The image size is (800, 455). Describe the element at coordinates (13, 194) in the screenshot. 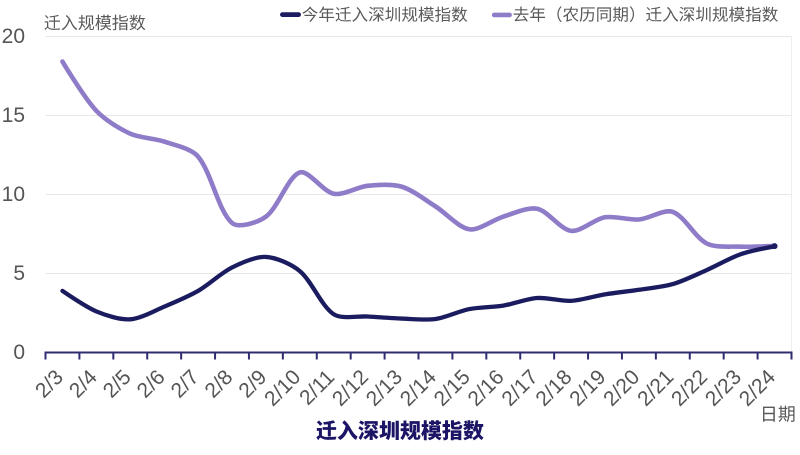

I see `svg-text: 10` at that location.